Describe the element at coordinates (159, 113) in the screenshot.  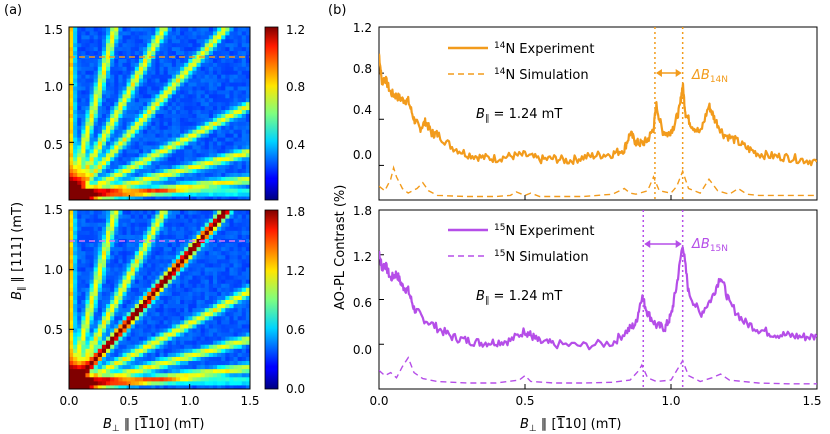
I see `heatmap-top` at that location.